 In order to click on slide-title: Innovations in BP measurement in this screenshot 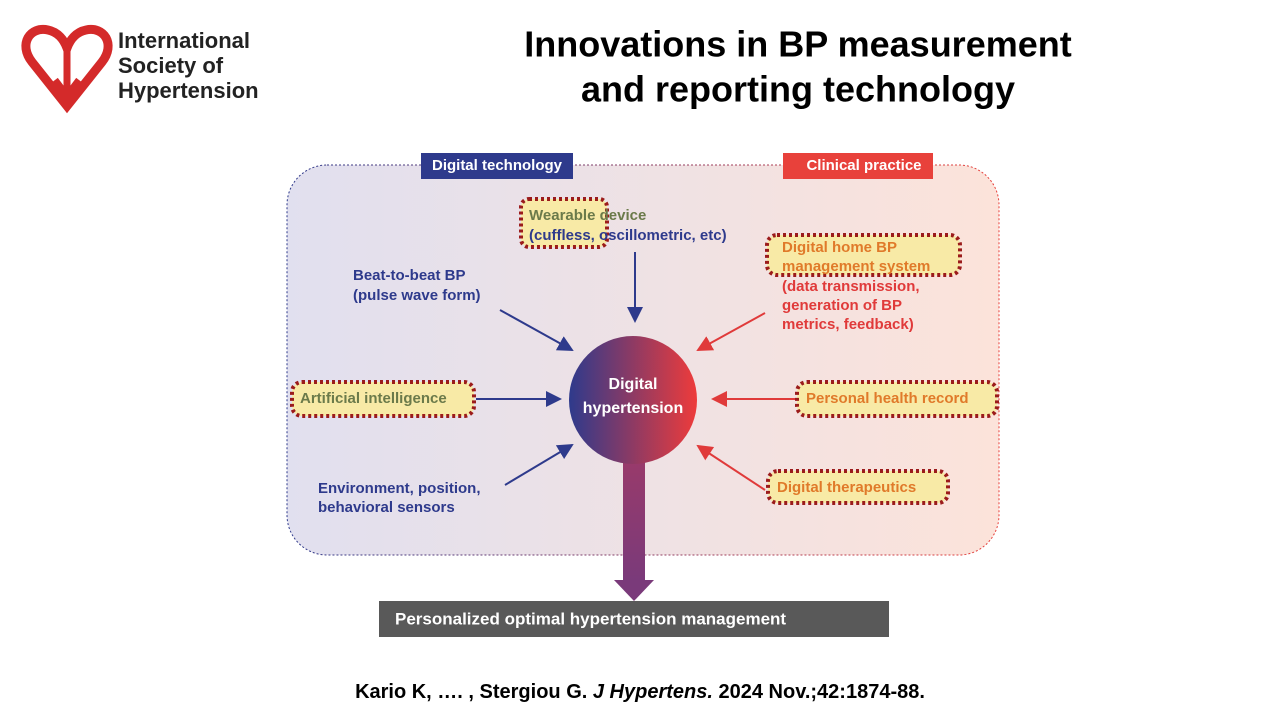, I will do `click(797, 44)`.